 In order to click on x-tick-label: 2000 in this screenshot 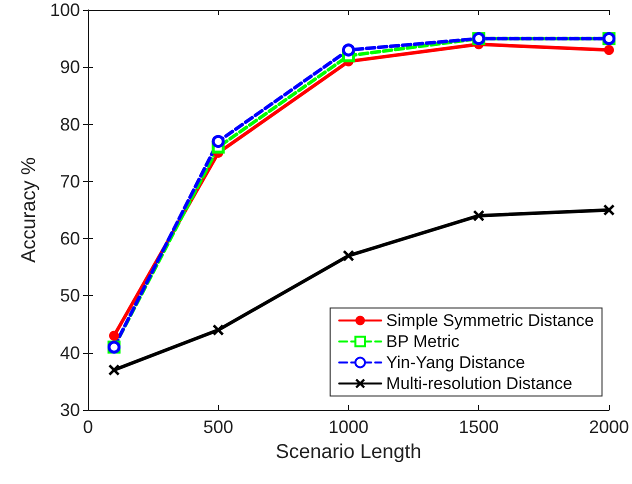, I will do `click(608, 427)`.